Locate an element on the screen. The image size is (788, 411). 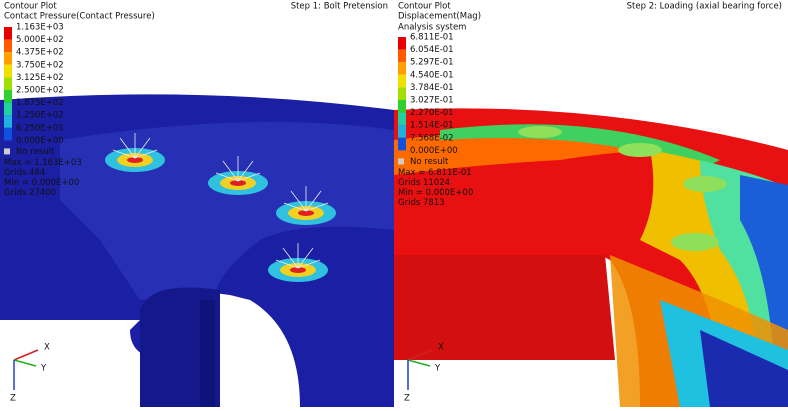
legend-label: 6.054E-01 is located at coordinates (432, 50).